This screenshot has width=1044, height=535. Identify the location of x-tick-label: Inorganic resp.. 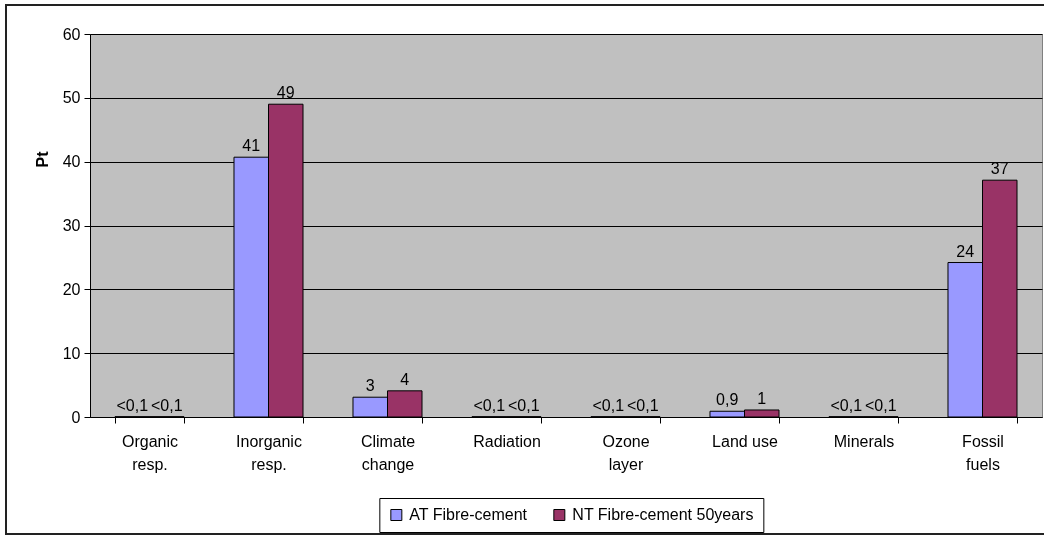
(269, 452).